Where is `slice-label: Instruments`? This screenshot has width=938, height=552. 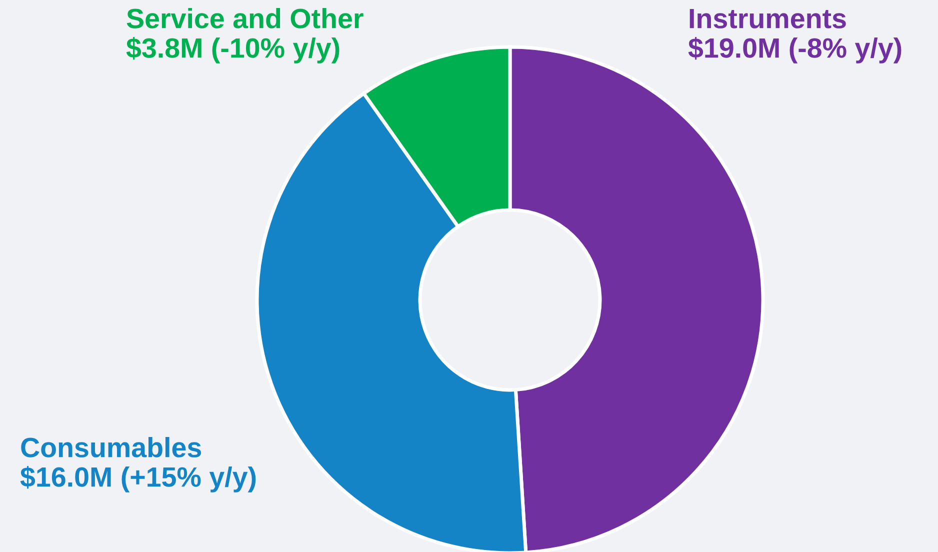
slice-label: Instruments is located at coordinates (768, 18).